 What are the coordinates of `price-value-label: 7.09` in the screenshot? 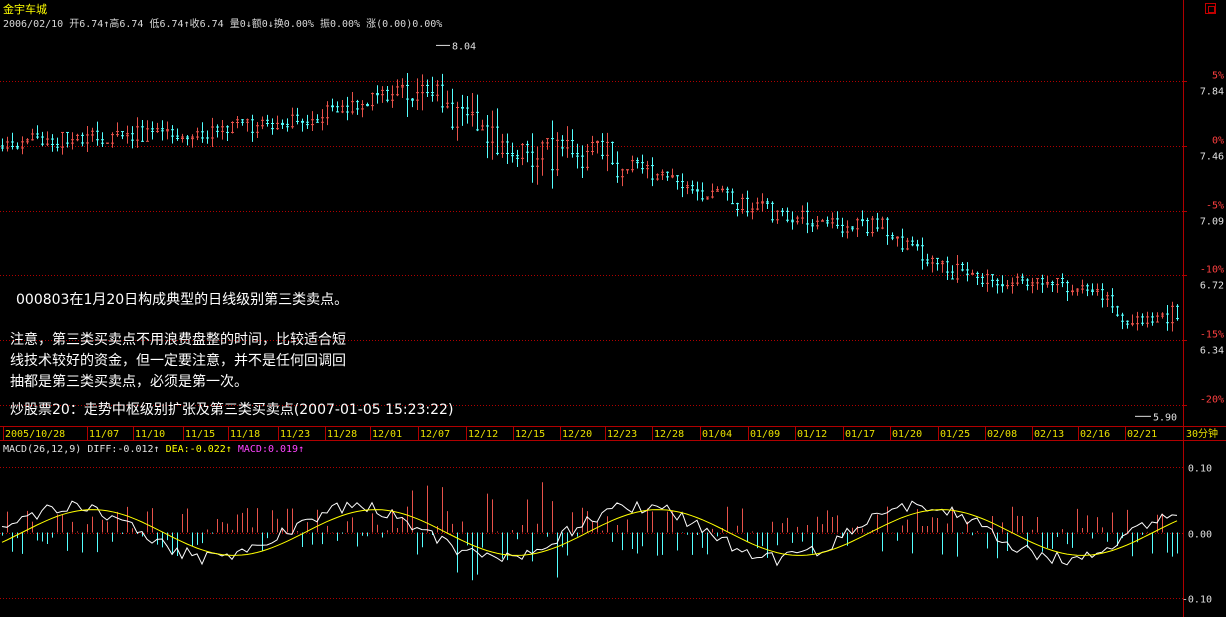 It's located at (1212, 222).